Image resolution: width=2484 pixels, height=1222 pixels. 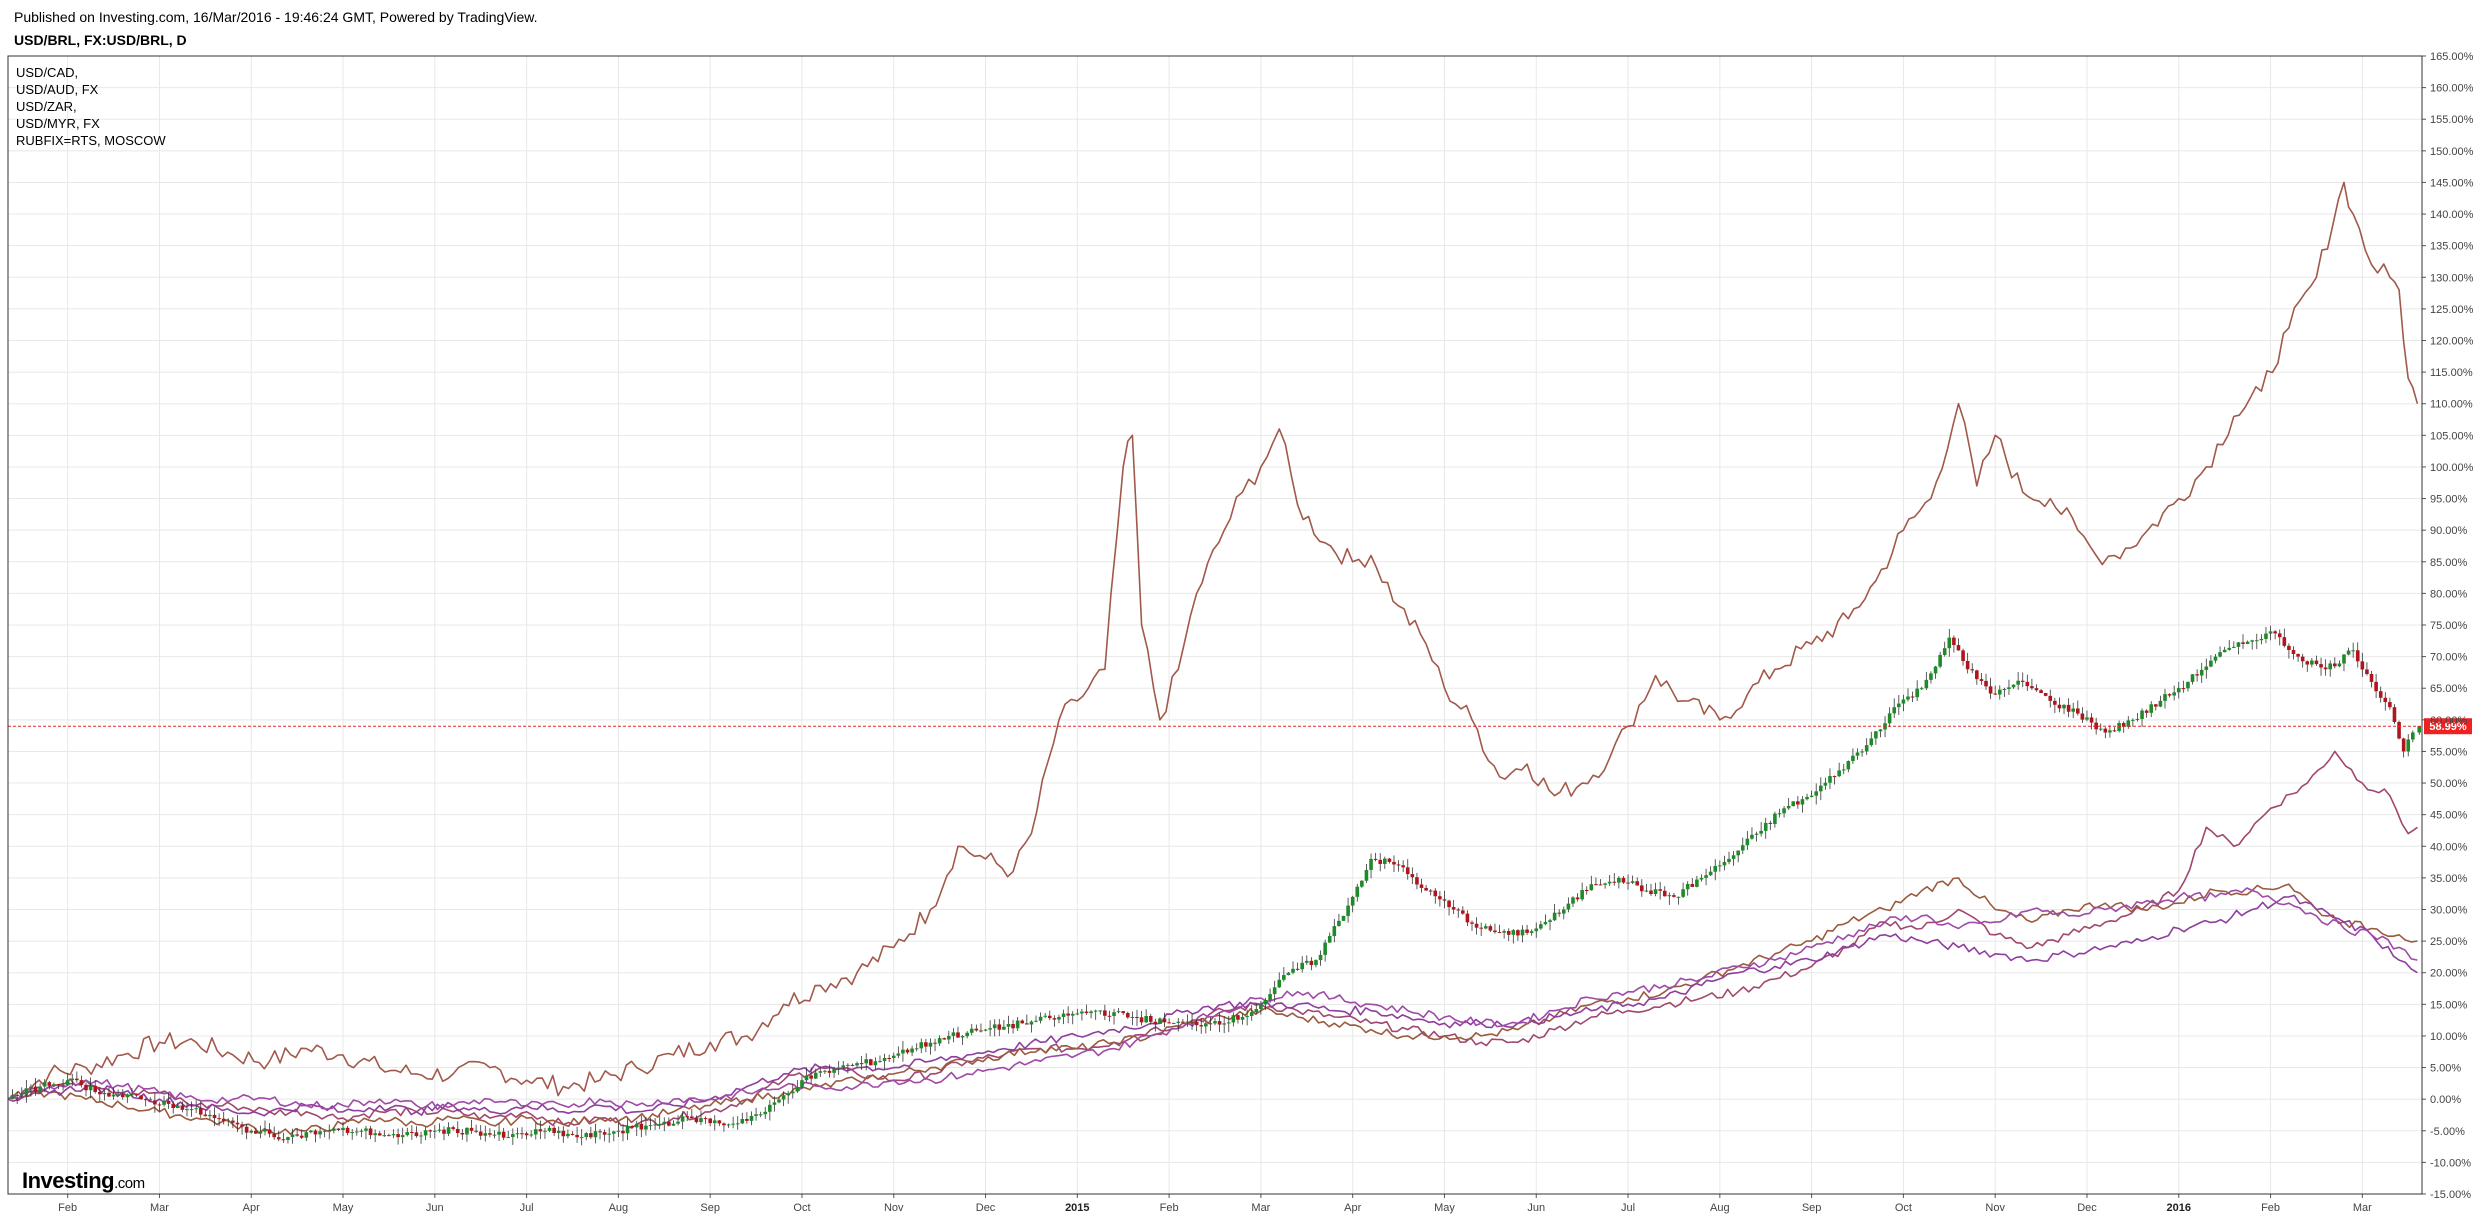 What do you see at coordinates (2452, 310) in the screenshot?
I see `y-tick-label: 125.00%` at bounding box center [2452, 310].